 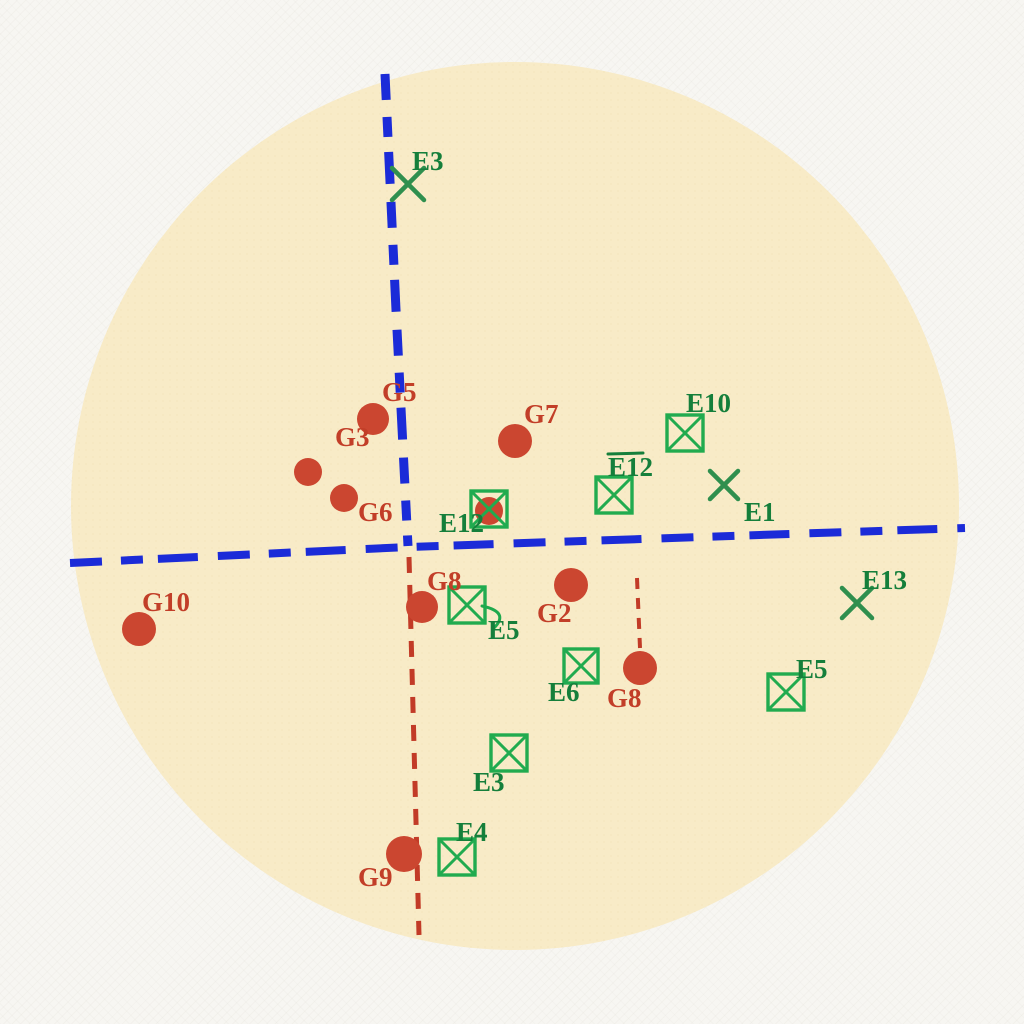 What do you see at coordinates (760, 512) in the screenshot?
I see `point-label-E1: E1` at bounding box center [760, 512].